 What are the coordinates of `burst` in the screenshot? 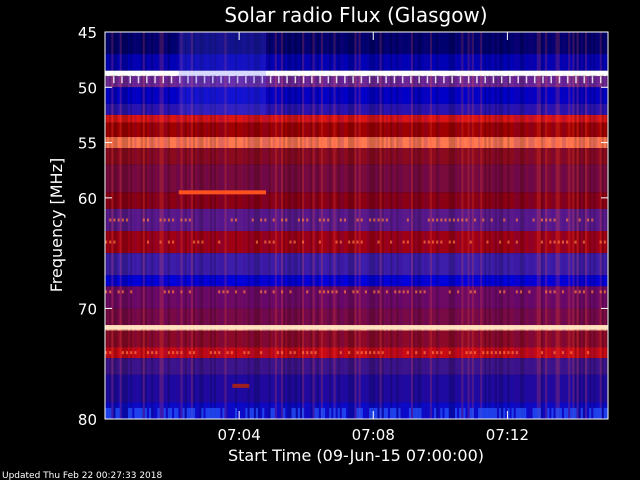 It's located at (241, 385).